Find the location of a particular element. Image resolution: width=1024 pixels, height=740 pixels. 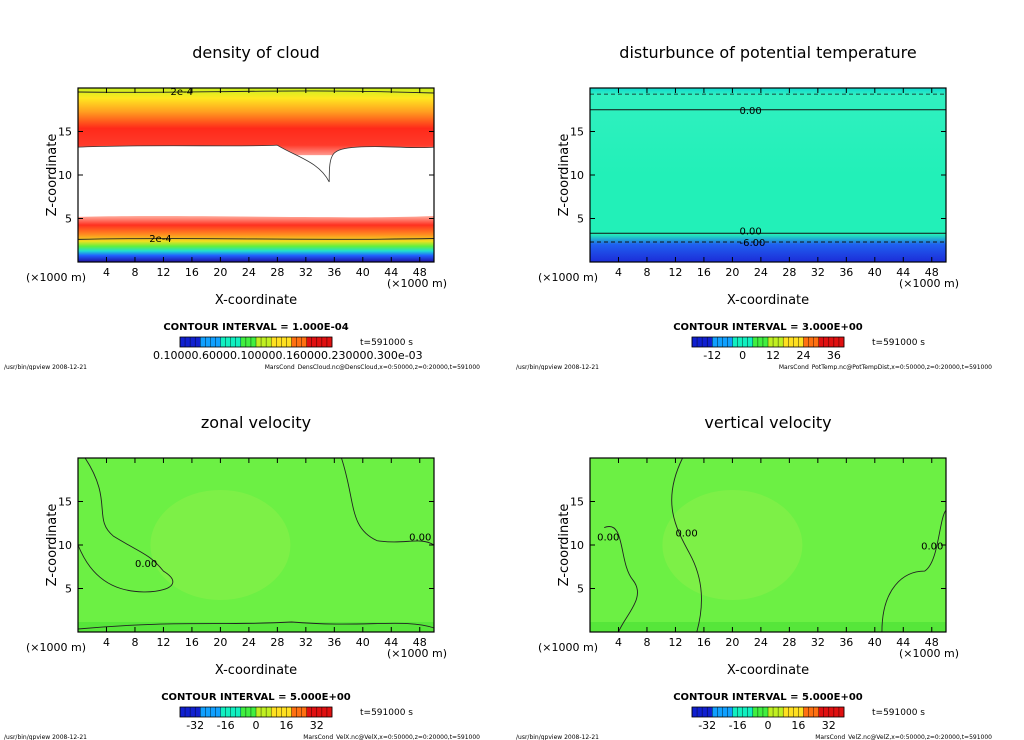

contour-interval-label: CONTOUR INTERVAL = 1.000E-04 is located at coordinates (255, 327).